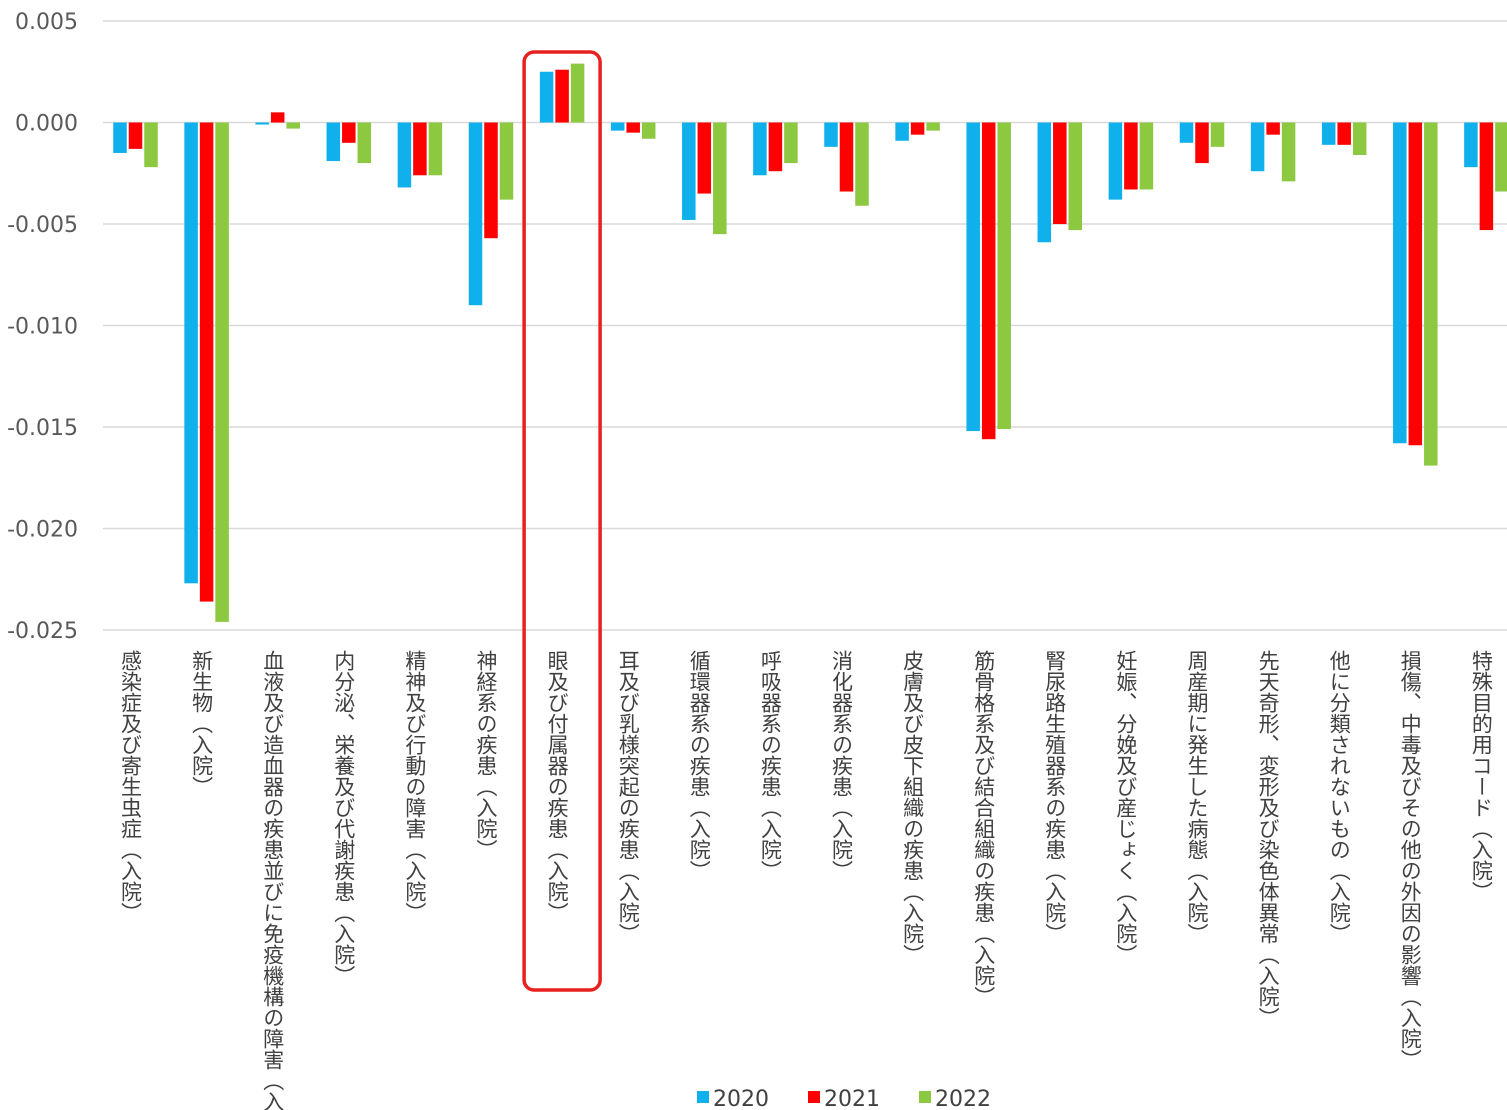 The image size is (1507, 1110). I want to click on y-tick-label: -0.020, so click(42, 530).